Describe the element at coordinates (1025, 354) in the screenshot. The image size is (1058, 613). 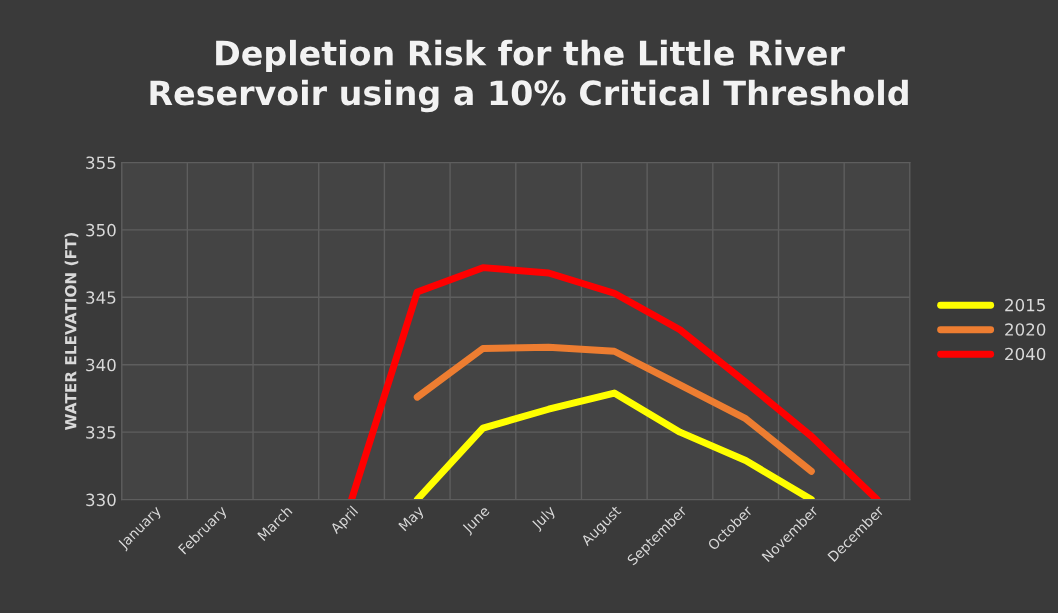
I see `legend-label: 2040` at that location.